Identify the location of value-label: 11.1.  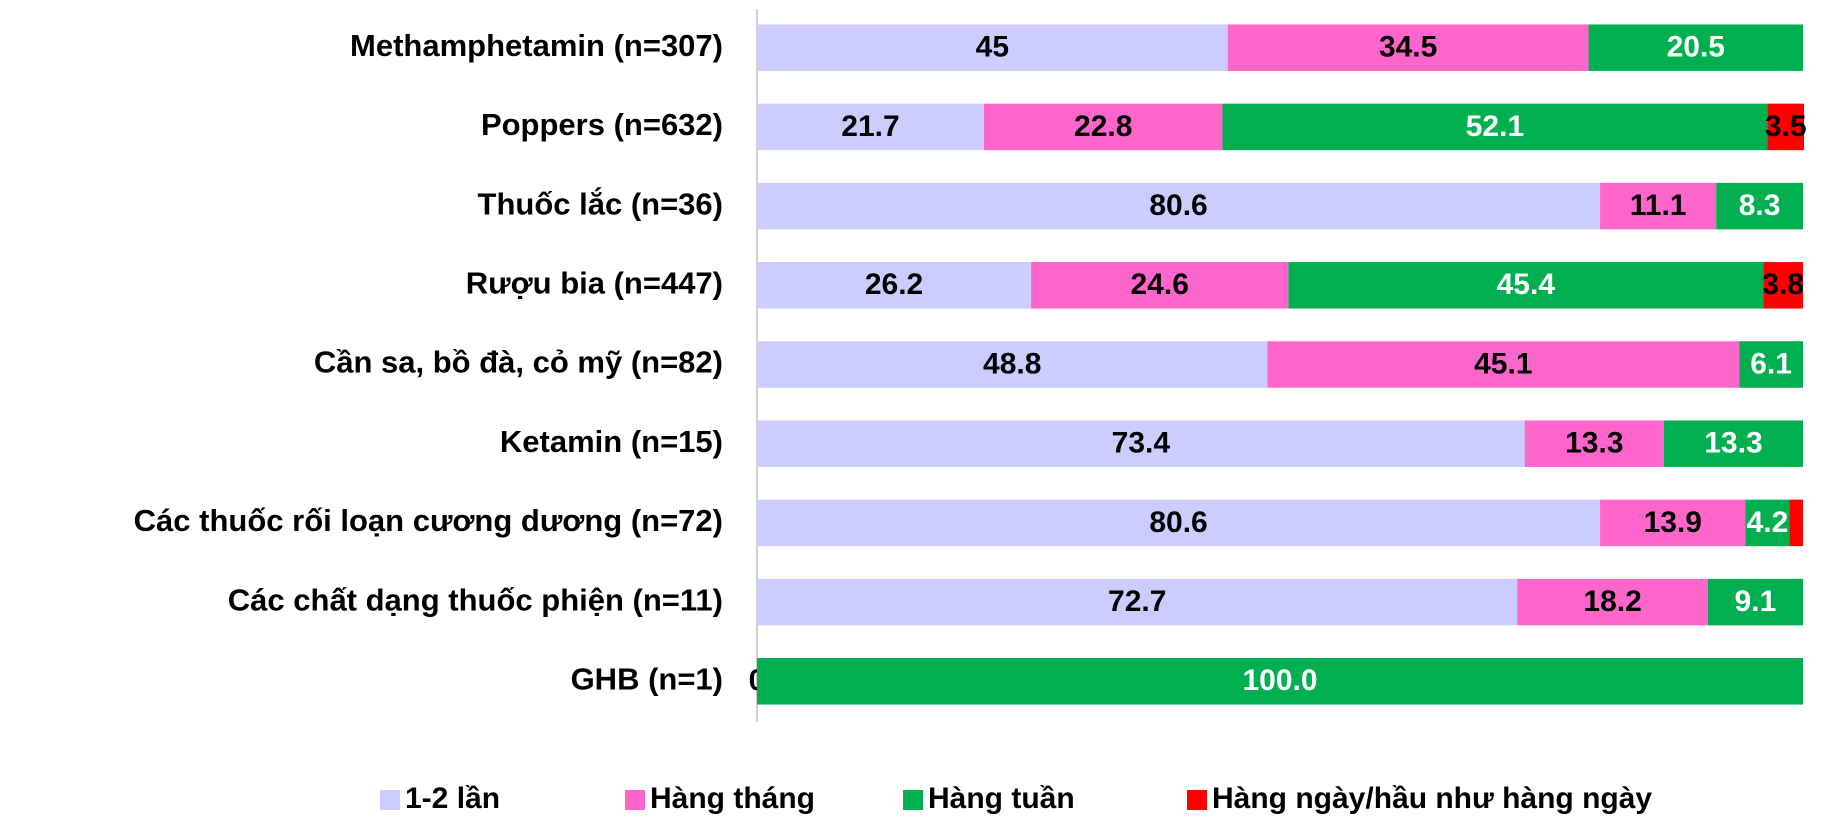
(1658, 205).